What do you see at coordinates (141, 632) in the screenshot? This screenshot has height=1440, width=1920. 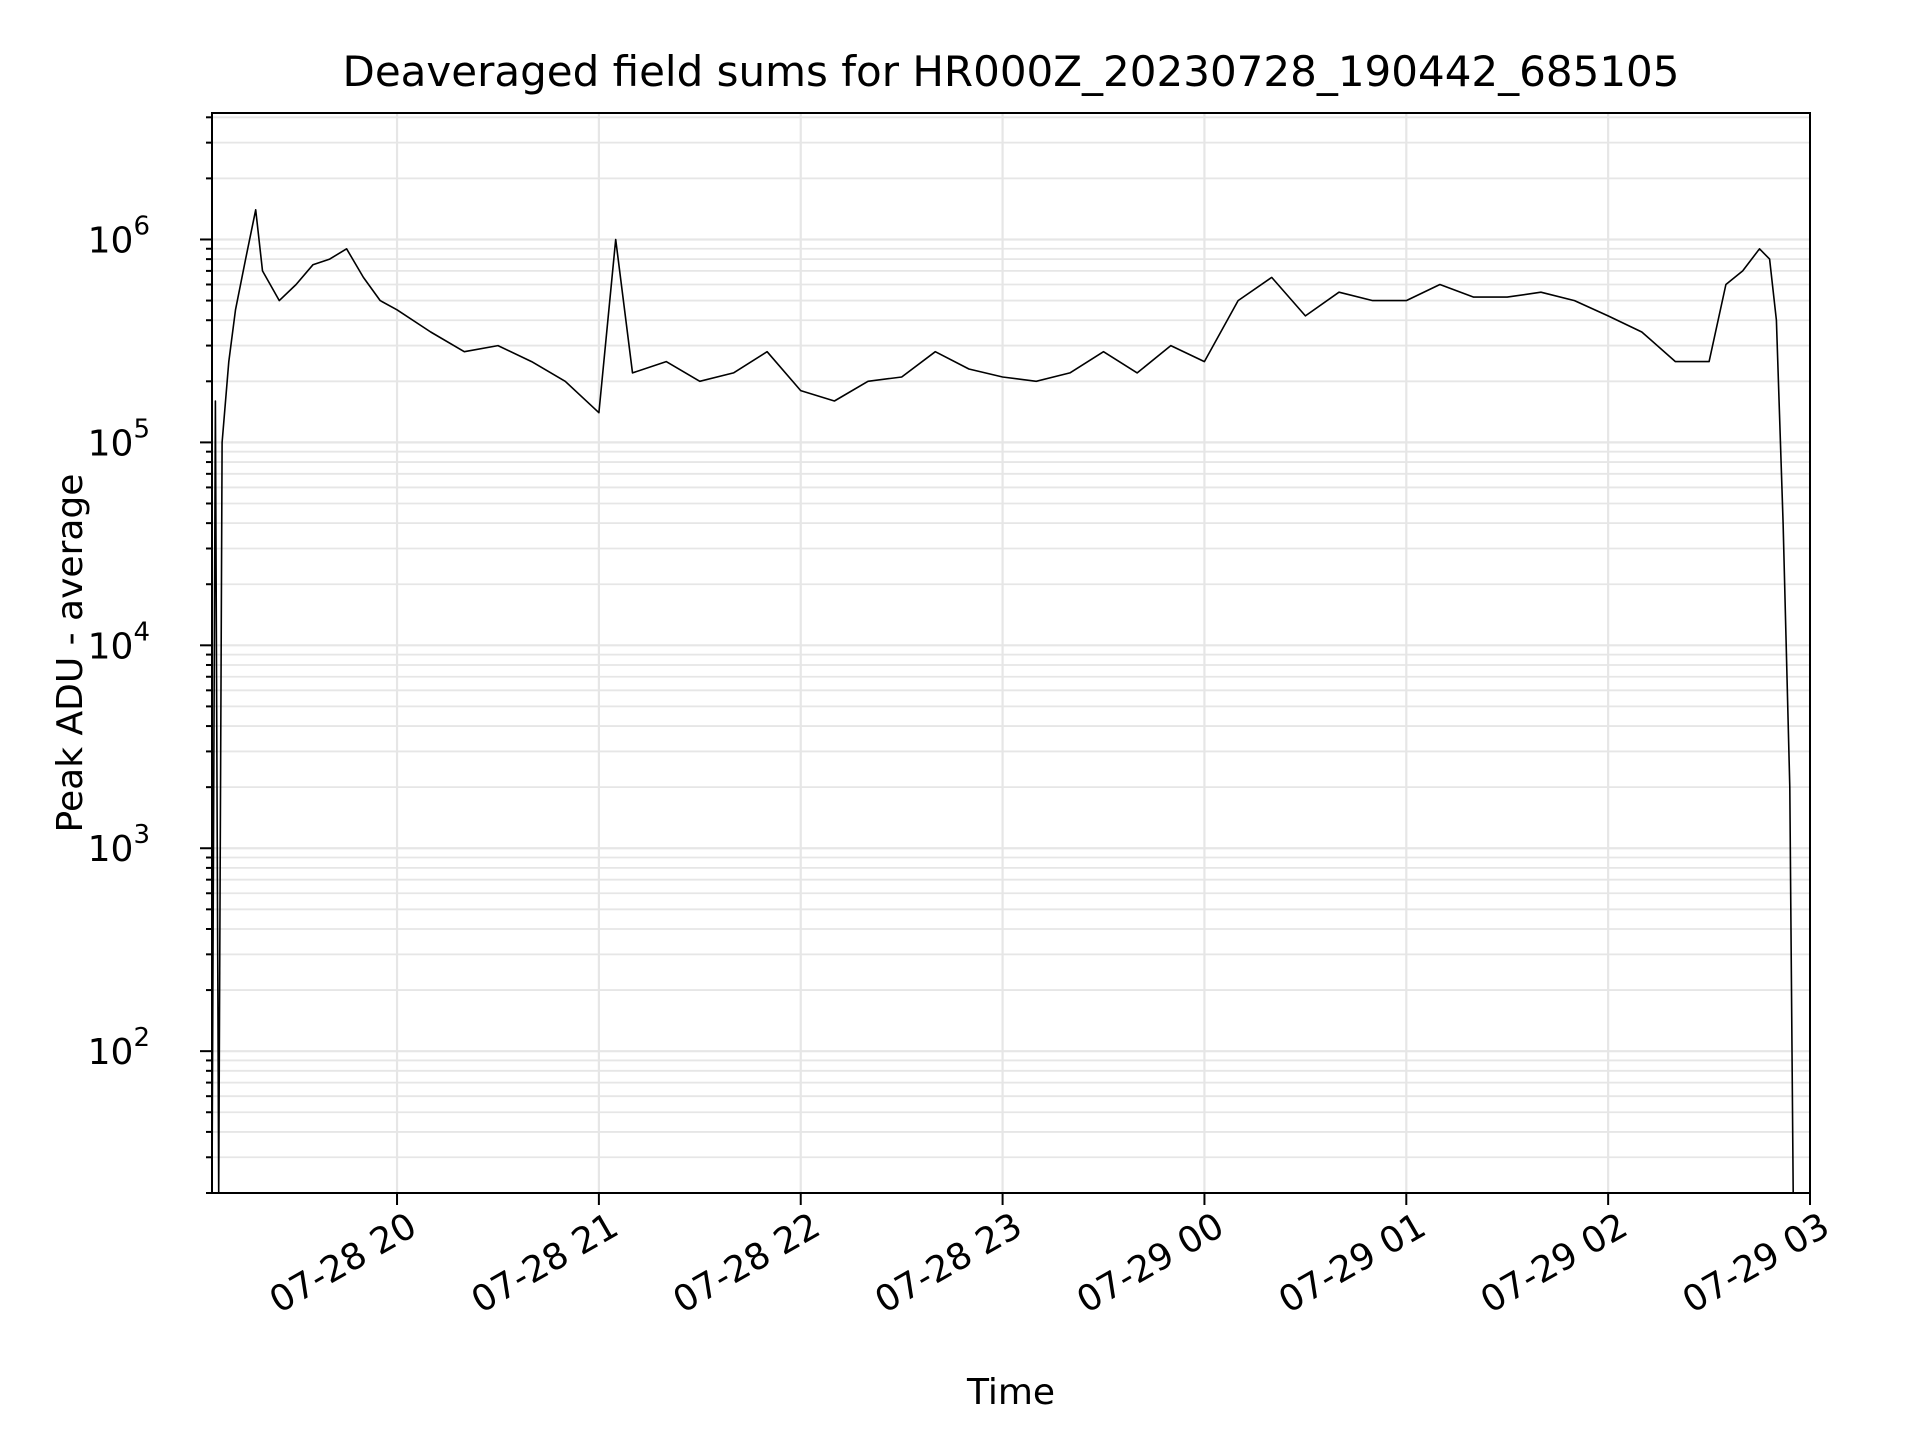 I see `y-tick-exponent: 4` at bounding box center [141, 632].